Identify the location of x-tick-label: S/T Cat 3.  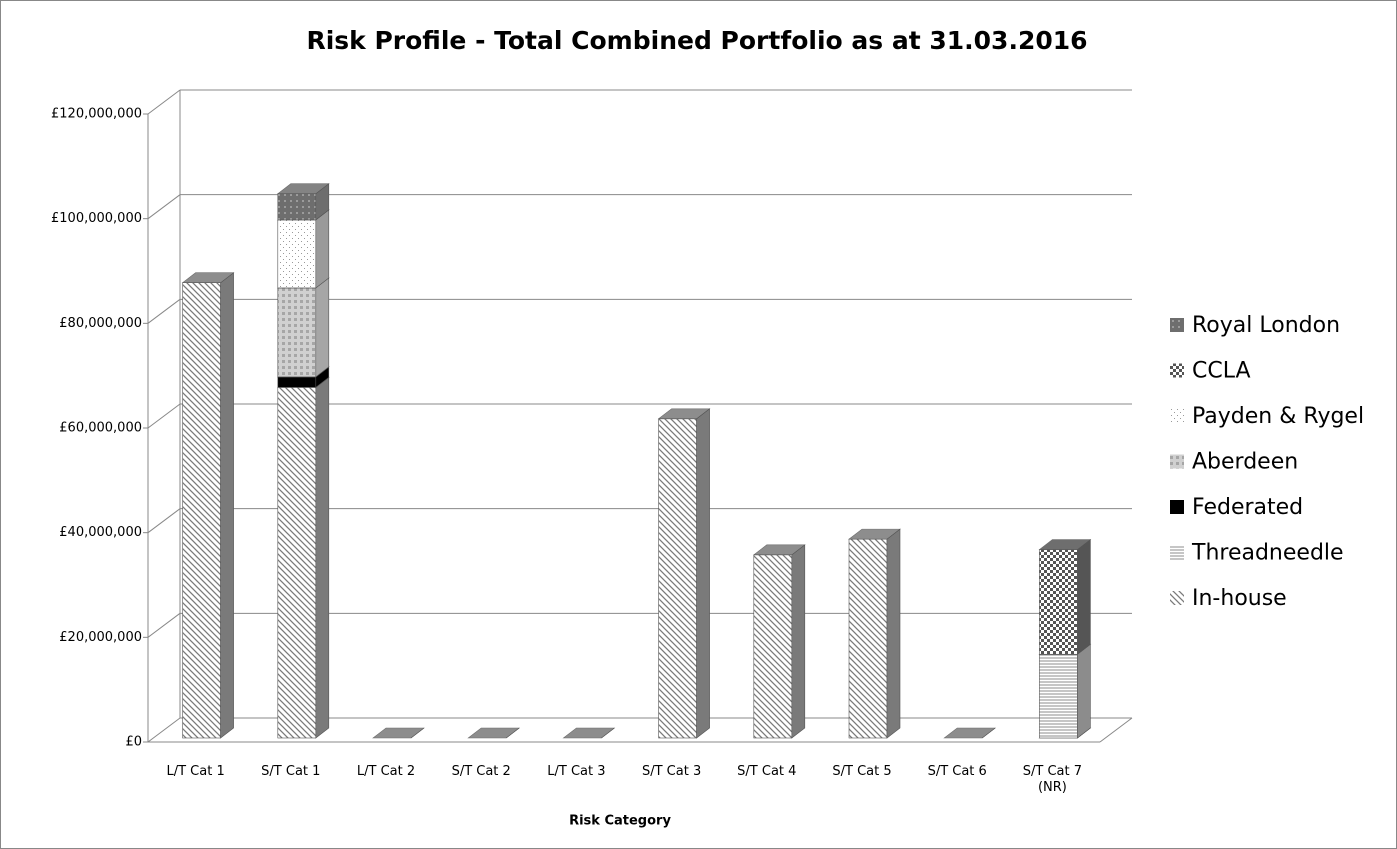
(671, 771).